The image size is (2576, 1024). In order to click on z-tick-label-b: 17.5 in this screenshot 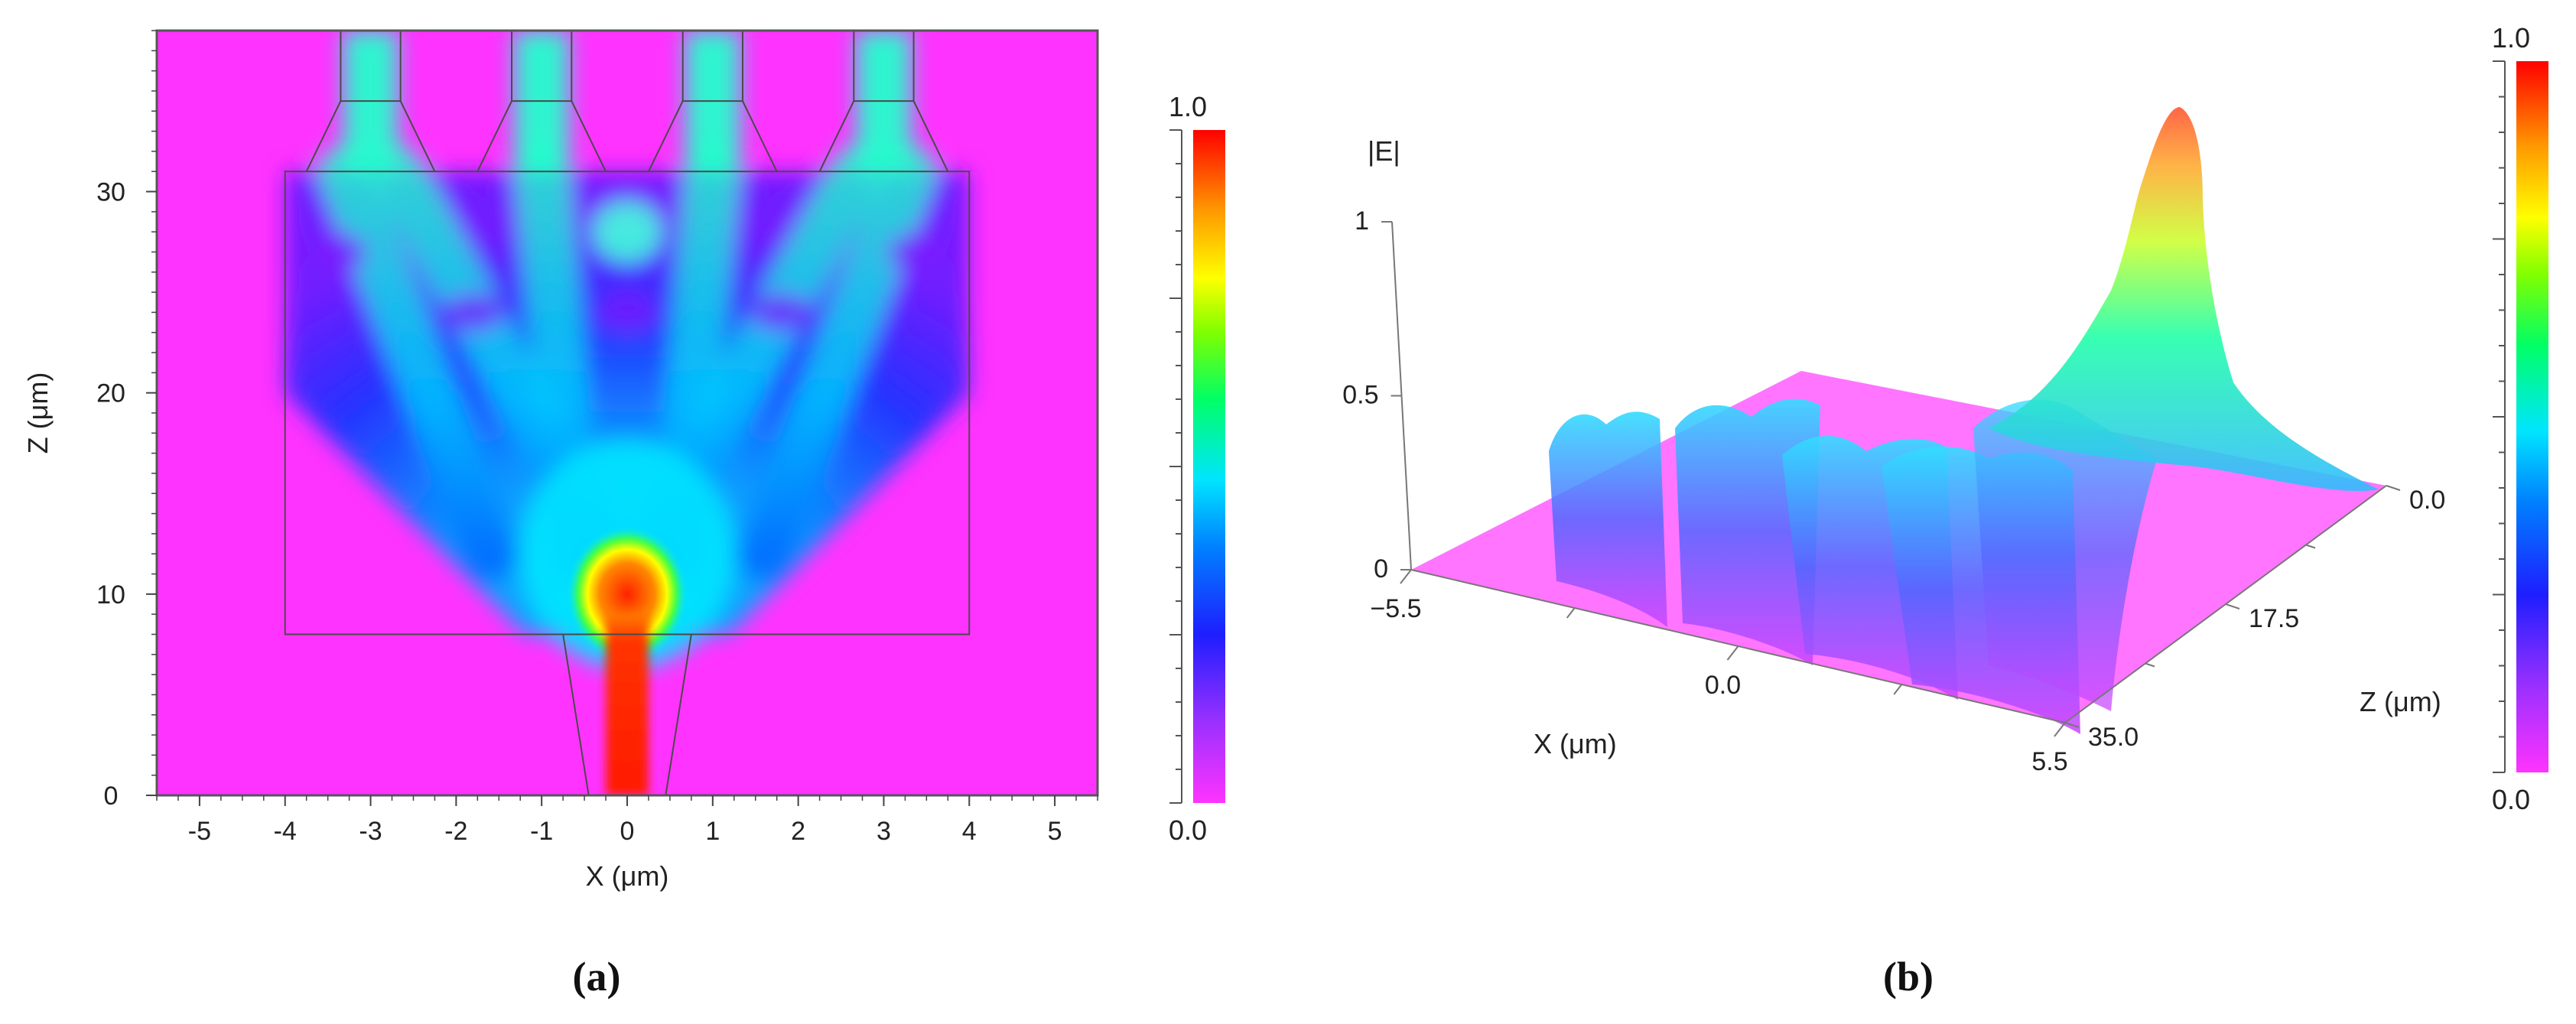, I will do `click(2274, 618)`.